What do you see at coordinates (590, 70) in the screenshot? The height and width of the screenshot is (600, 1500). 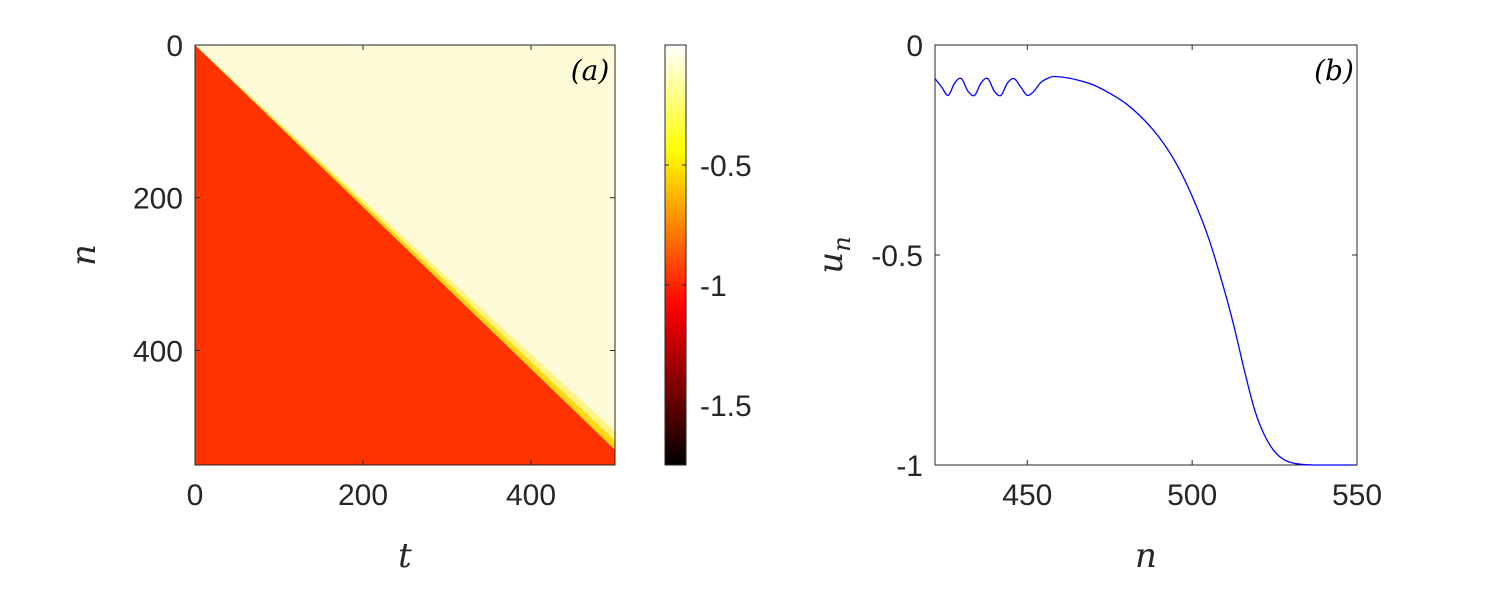 I see `panel-a-label: (a)` at bounding box center [590, 70].